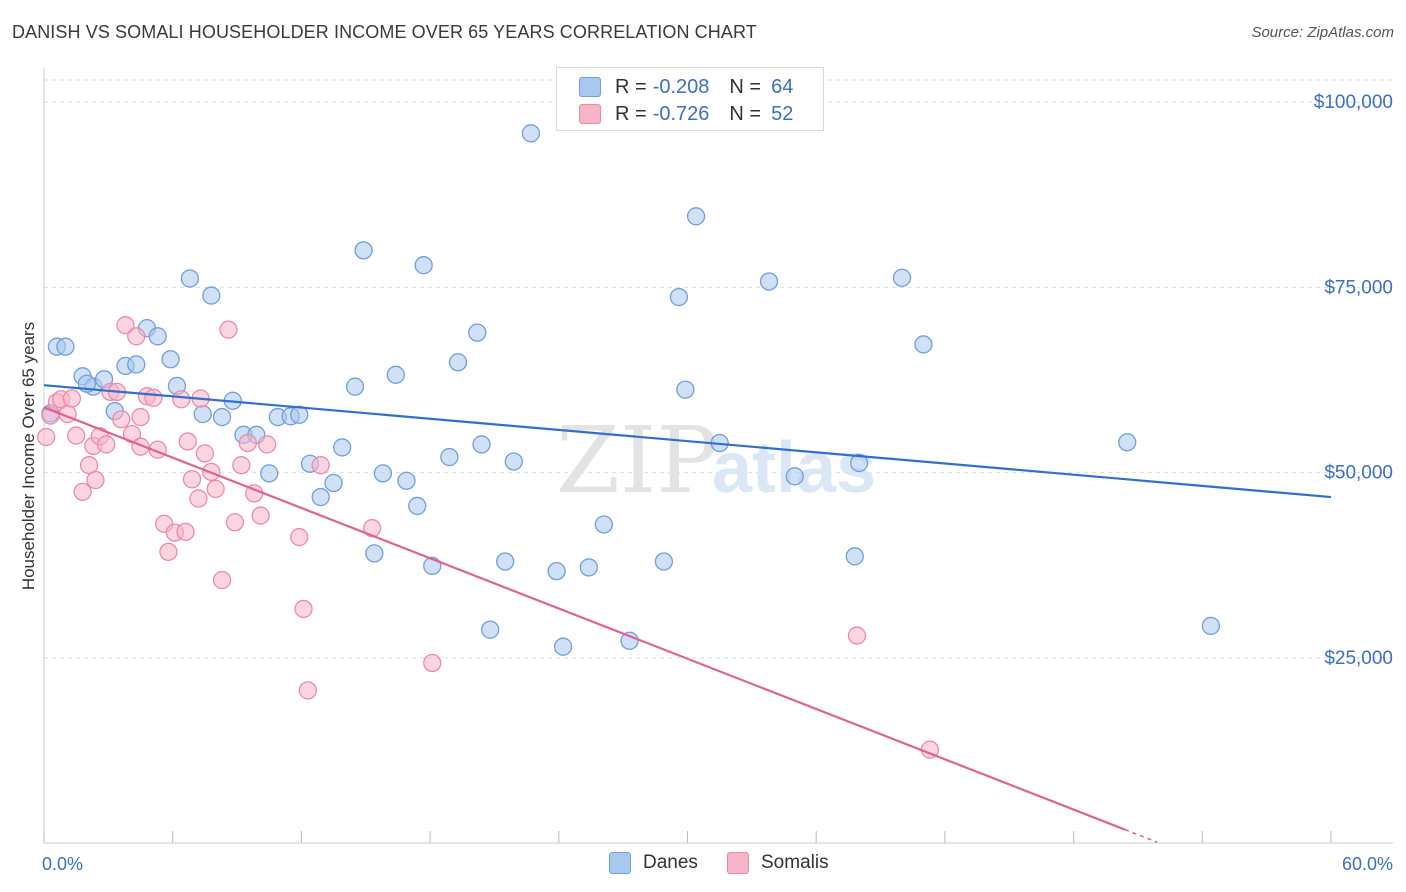 The image size is (1406, 892). What do you see at coordinates (1322, 32) in the screenshot?
I see `chart-source: Source: ZipAtlas.com` at bounding box center [1322, 32].